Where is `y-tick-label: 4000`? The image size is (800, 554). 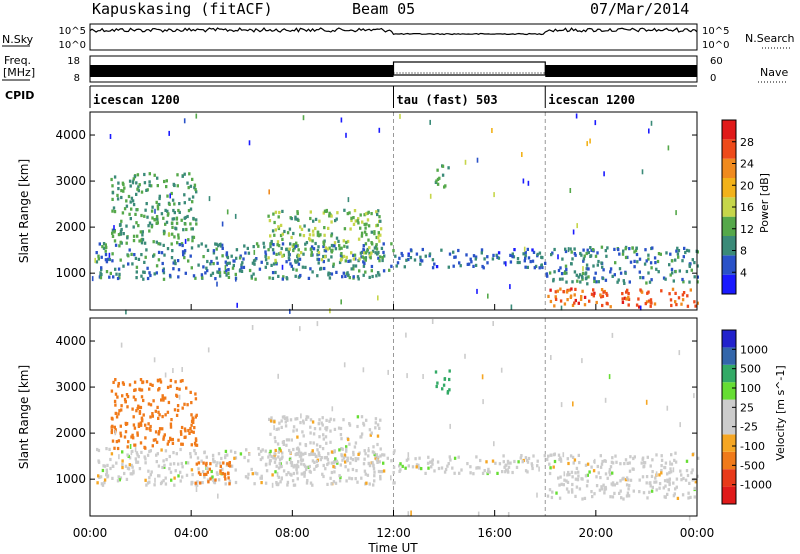 y-tick-label: 4000 is located at coordinates (70, 341).